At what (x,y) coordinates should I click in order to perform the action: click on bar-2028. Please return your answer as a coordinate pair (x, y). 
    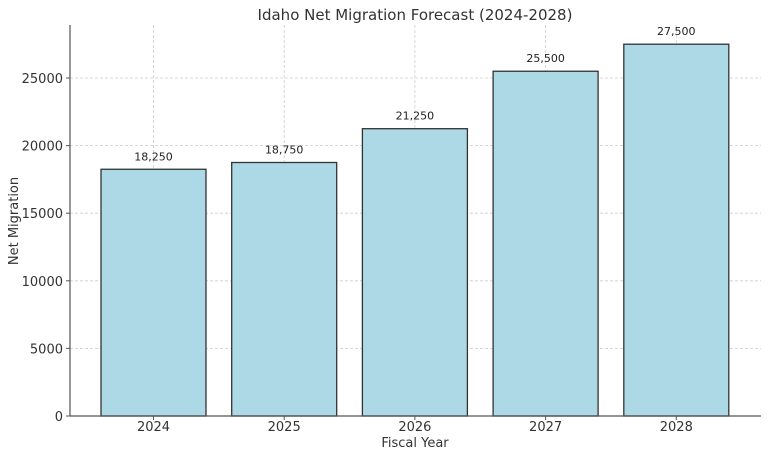
    Looking at the image, I should click on (676, 230).